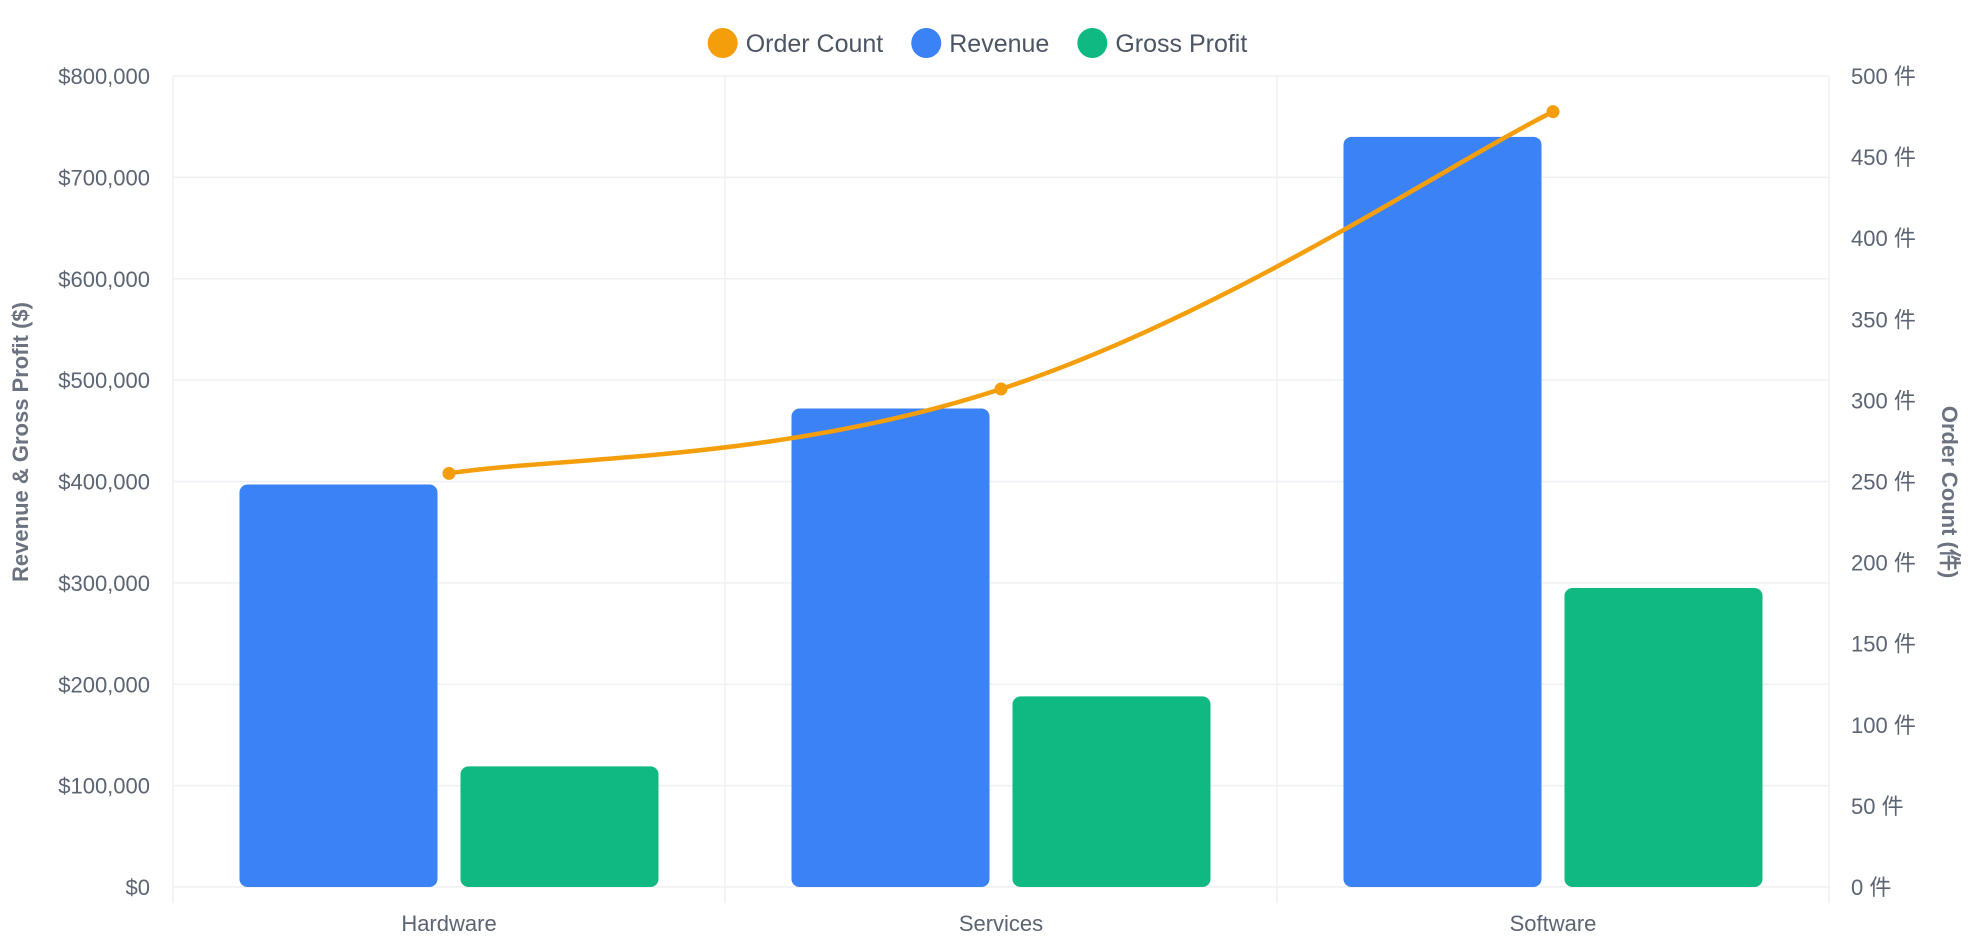 Image resolution: width=1970 pixels, height=942 pixels. Describe the element at coordinates (1883, 157) in the screenshot. I see `right-tick-label: 450 件` at that location.